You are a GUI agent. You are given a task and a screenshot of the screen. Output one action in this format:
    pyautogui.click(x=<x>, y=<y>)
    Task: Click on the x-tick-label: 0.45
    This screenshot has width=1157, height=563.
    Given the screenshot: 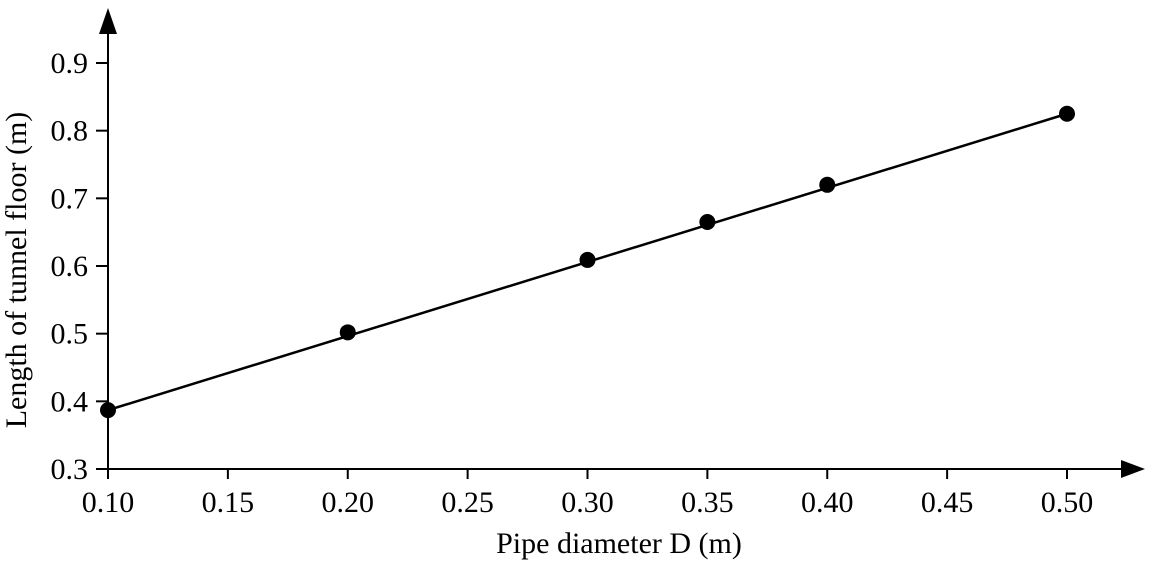 What is the action you would take?
    pyautogui.click(x=947, y=502)
    